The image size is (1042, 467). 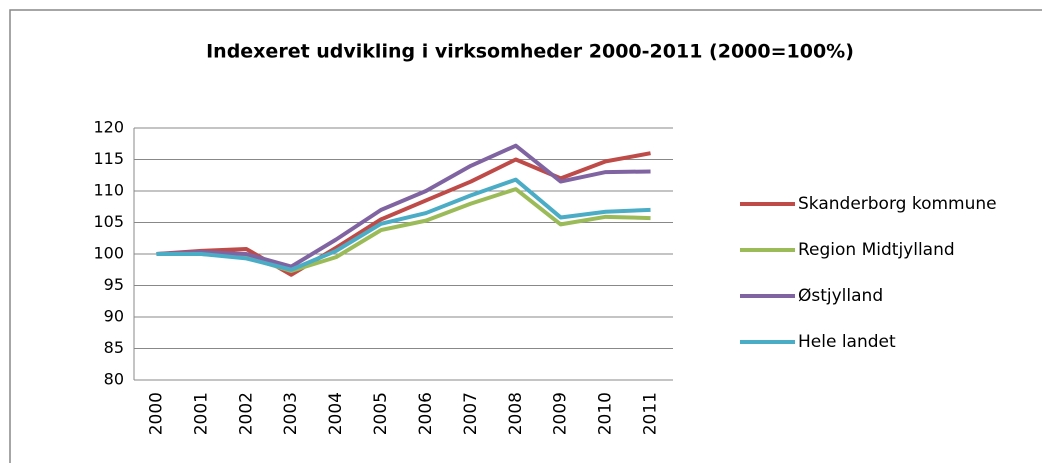 What do you see at coordinates (108, 190) in the screenshot?
I see `y-tick-label: 110` at bounding box center [108, 190].